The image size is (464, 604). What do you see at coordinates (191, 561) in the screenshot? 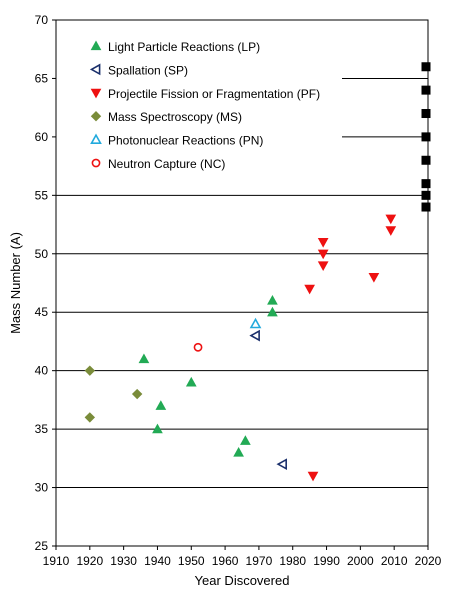
I see `x-tick-label: 1950` at bounding box center [191, 561].